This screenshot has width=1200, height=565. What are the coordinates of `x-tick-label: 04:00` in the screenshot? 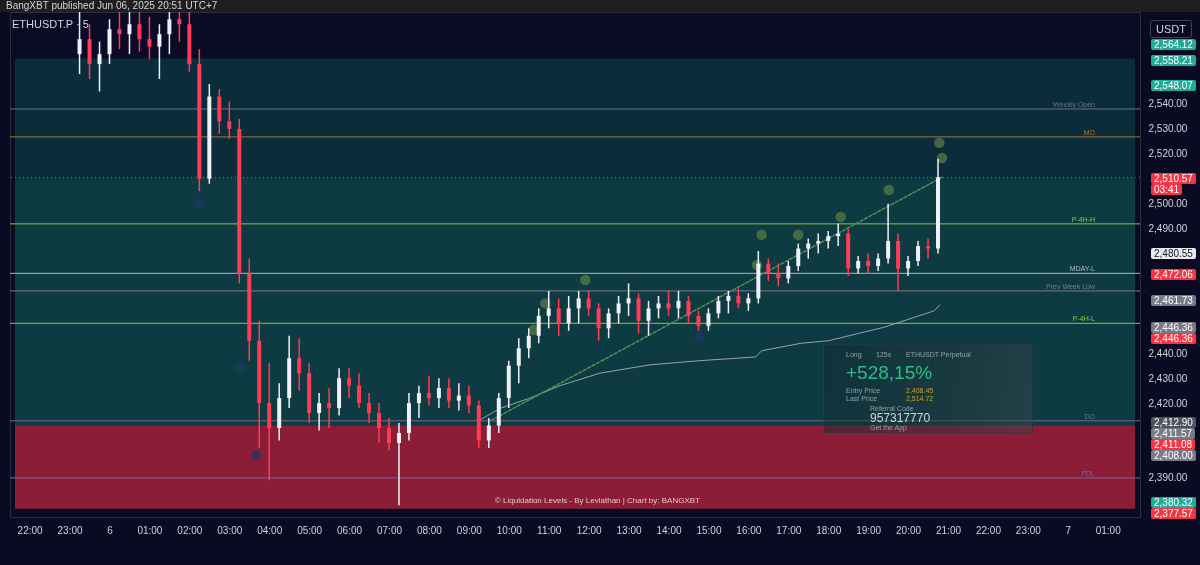 It's located at (270, 530).